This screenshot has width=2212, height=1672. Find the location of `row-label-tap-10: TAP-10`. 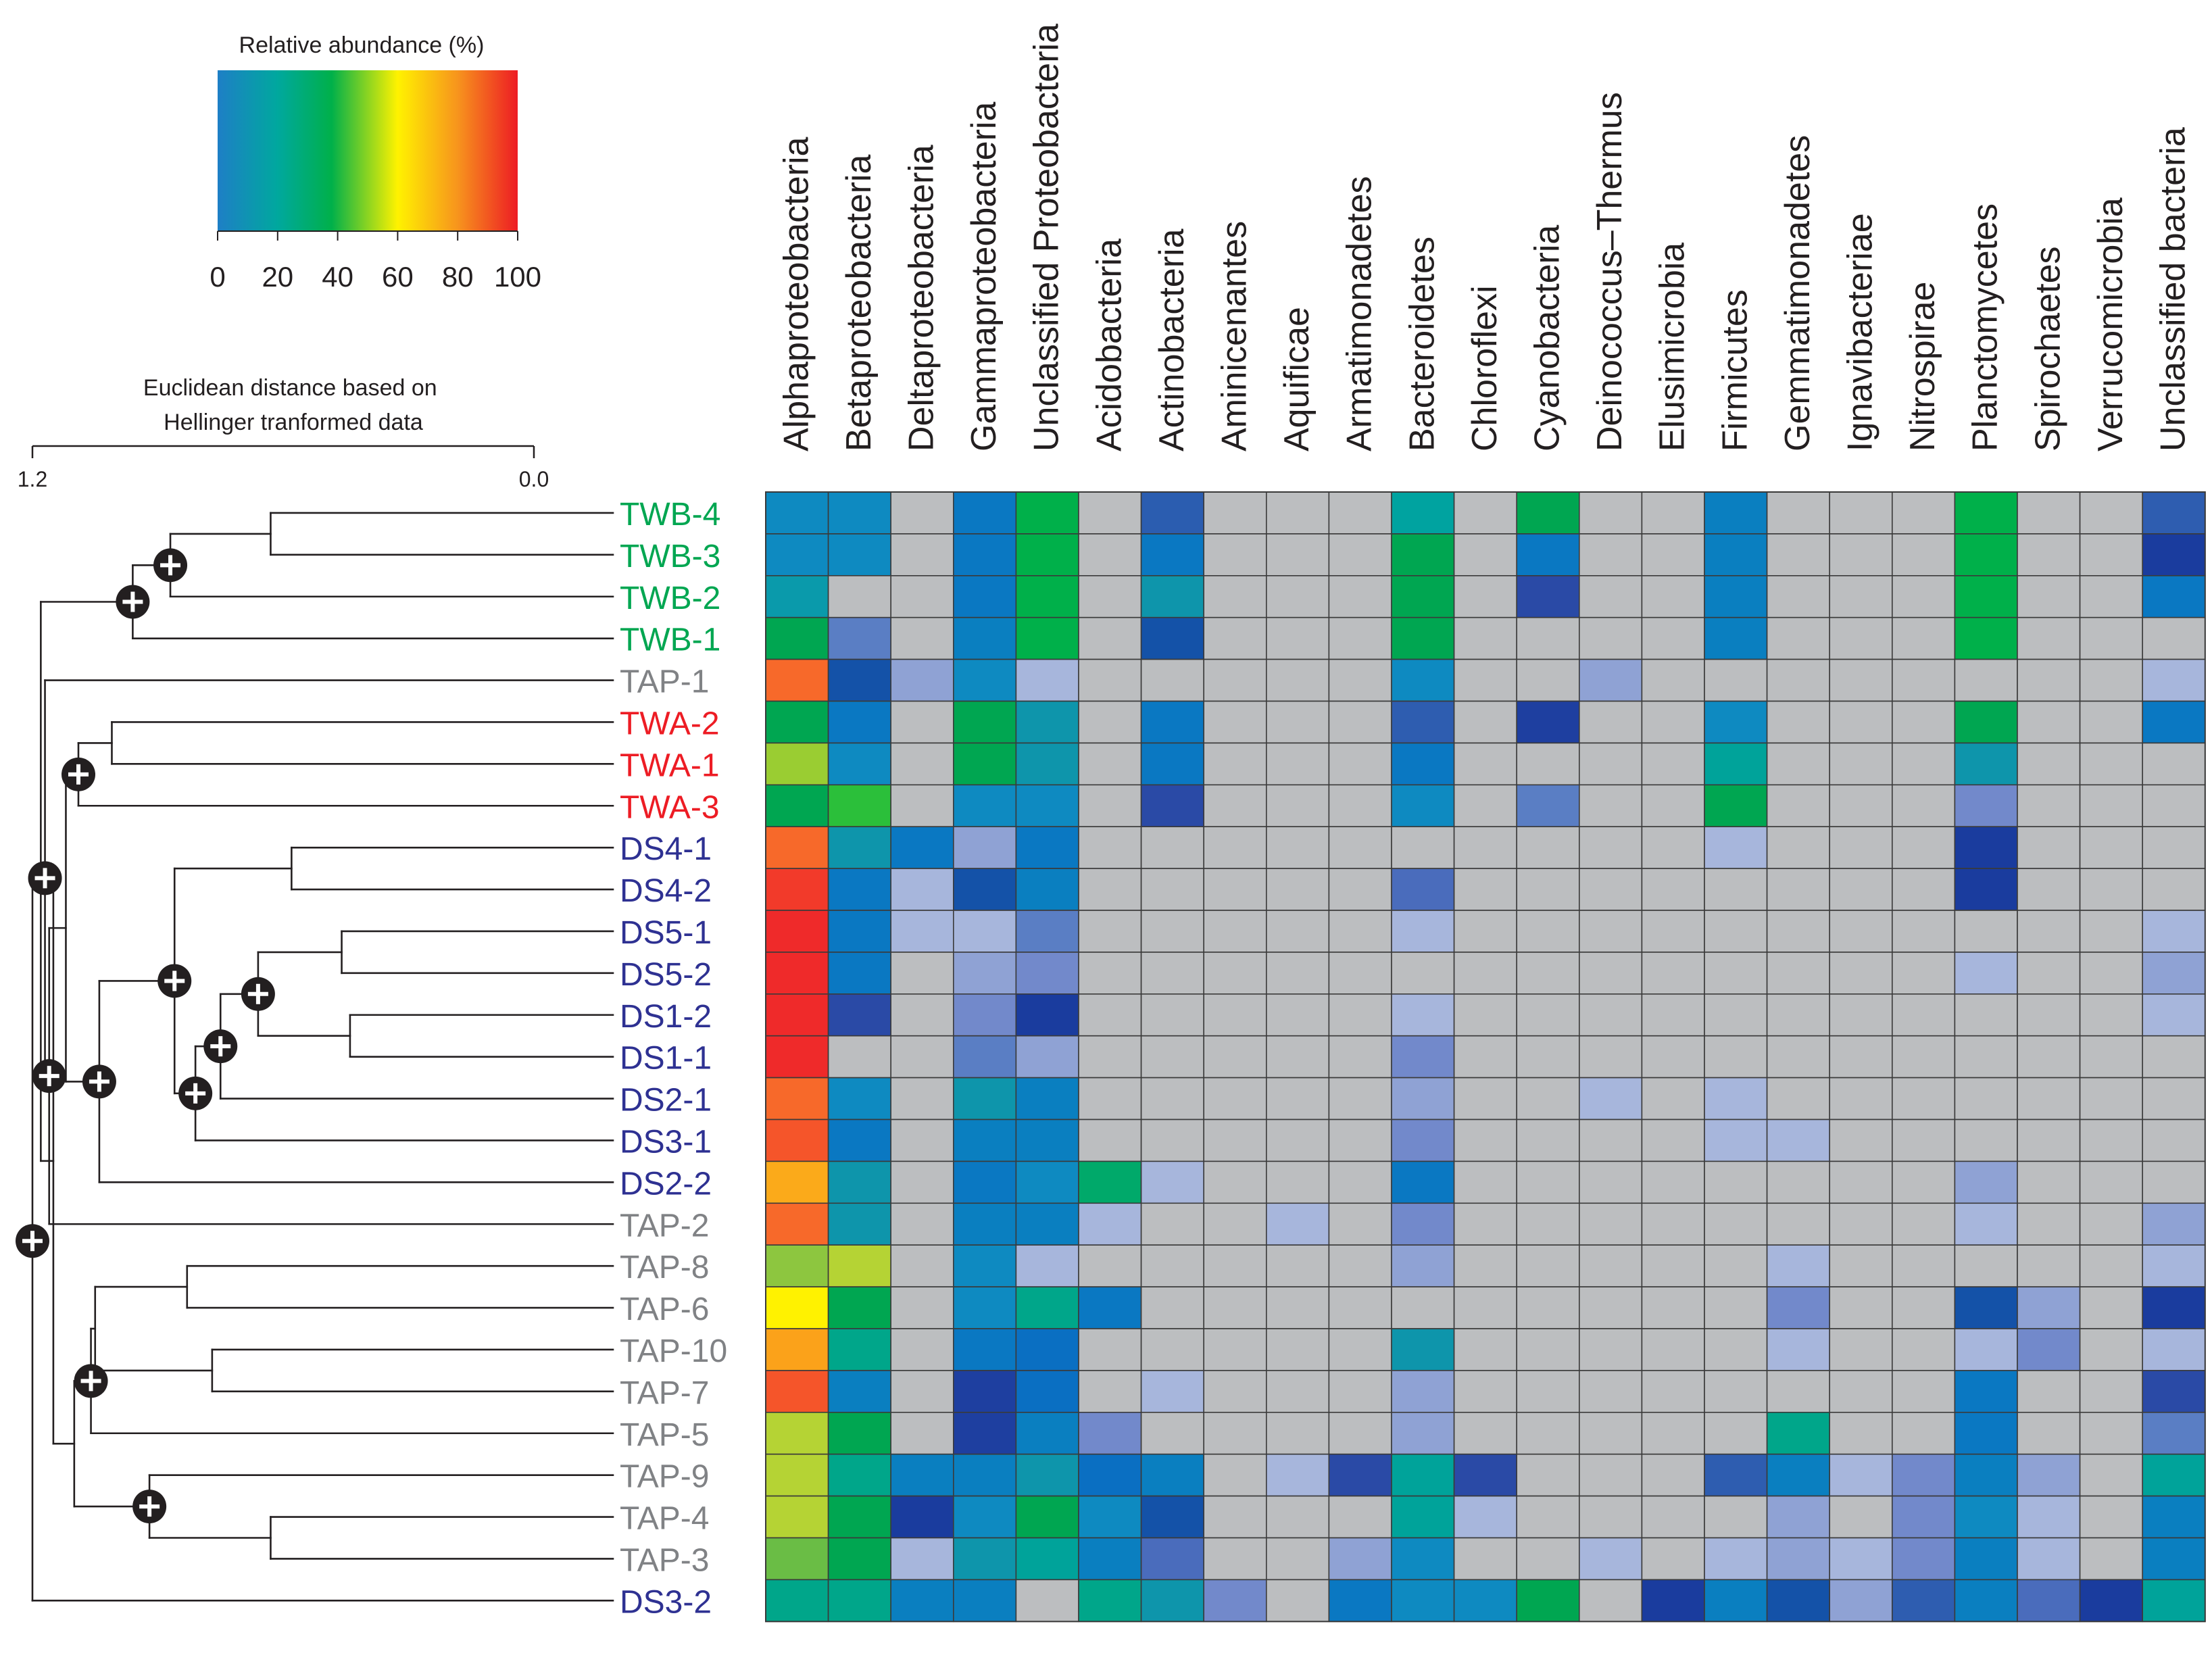

row-label-tap-10: TAP-10 is located at coordinates (673, 1351).